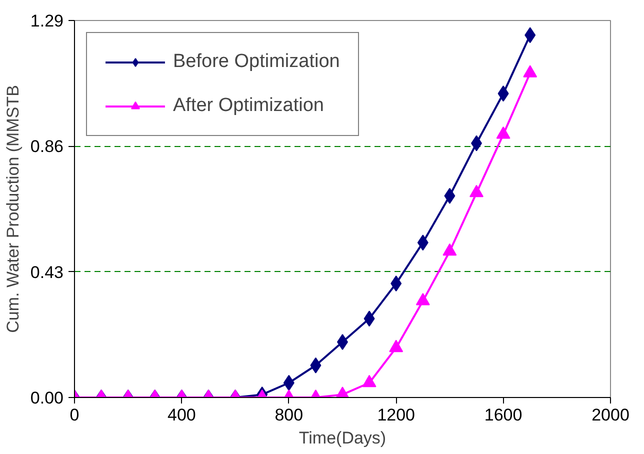 This screenshot has width=644, height=454. Describe the element at coordinates (256, 62) in the screenshot. I see `legend-label: Before Optimization` at that location.